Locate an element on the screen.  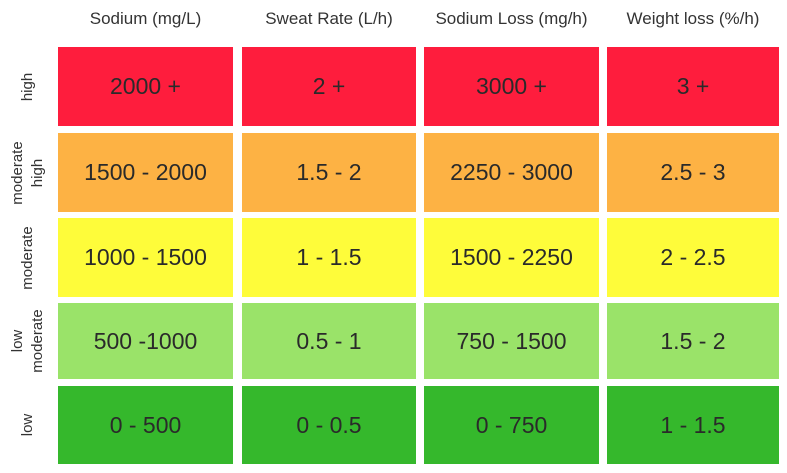
table-cell: 1000 - 1500 is located at coordinates (145, 257).